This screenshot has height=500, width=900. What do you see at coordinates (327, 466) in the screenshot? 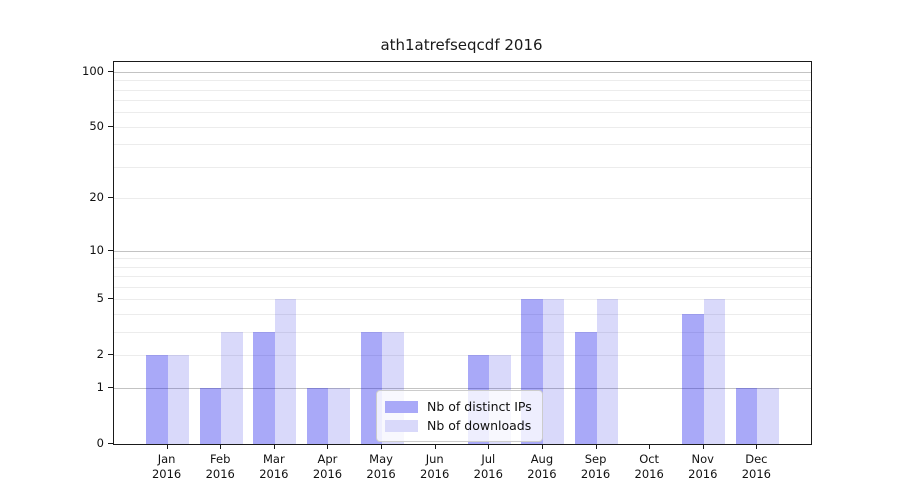
I see `x-tick-label: Apr 2016` at bounding box center [327, 466].